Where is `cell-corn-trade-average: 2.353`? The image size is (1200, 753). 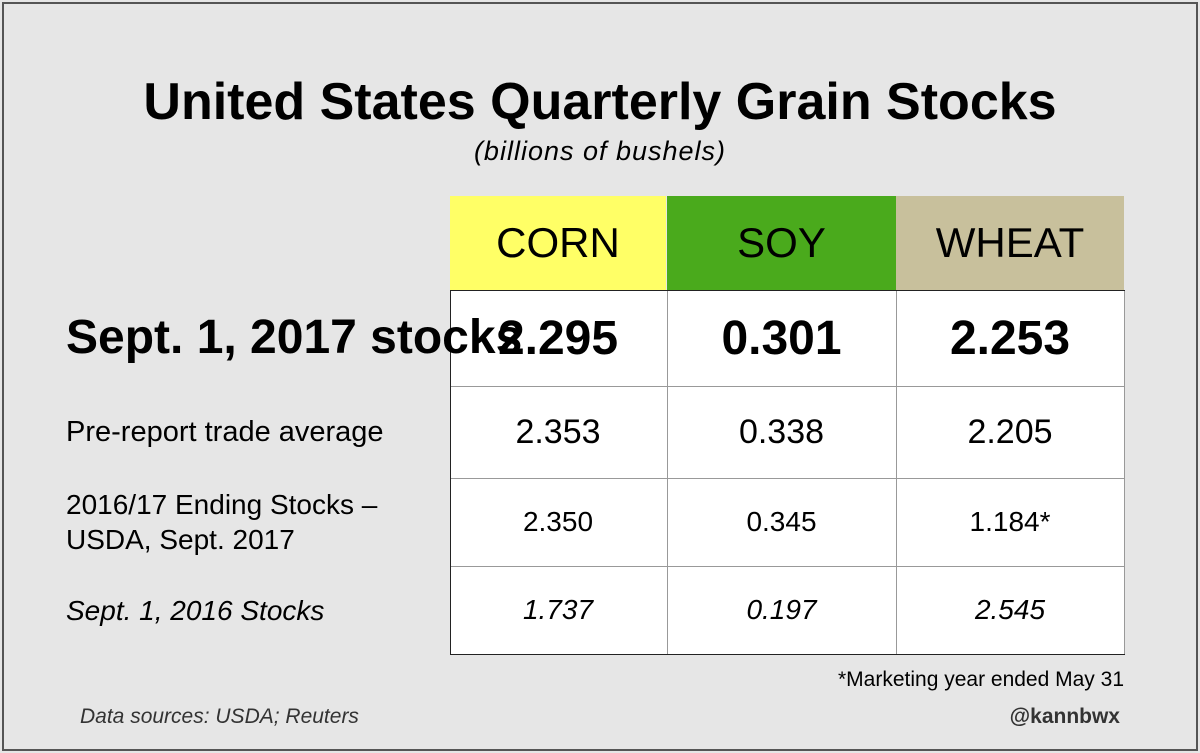
cell-corn-trade-average: 2.353 is located at coordinates (558, 431).